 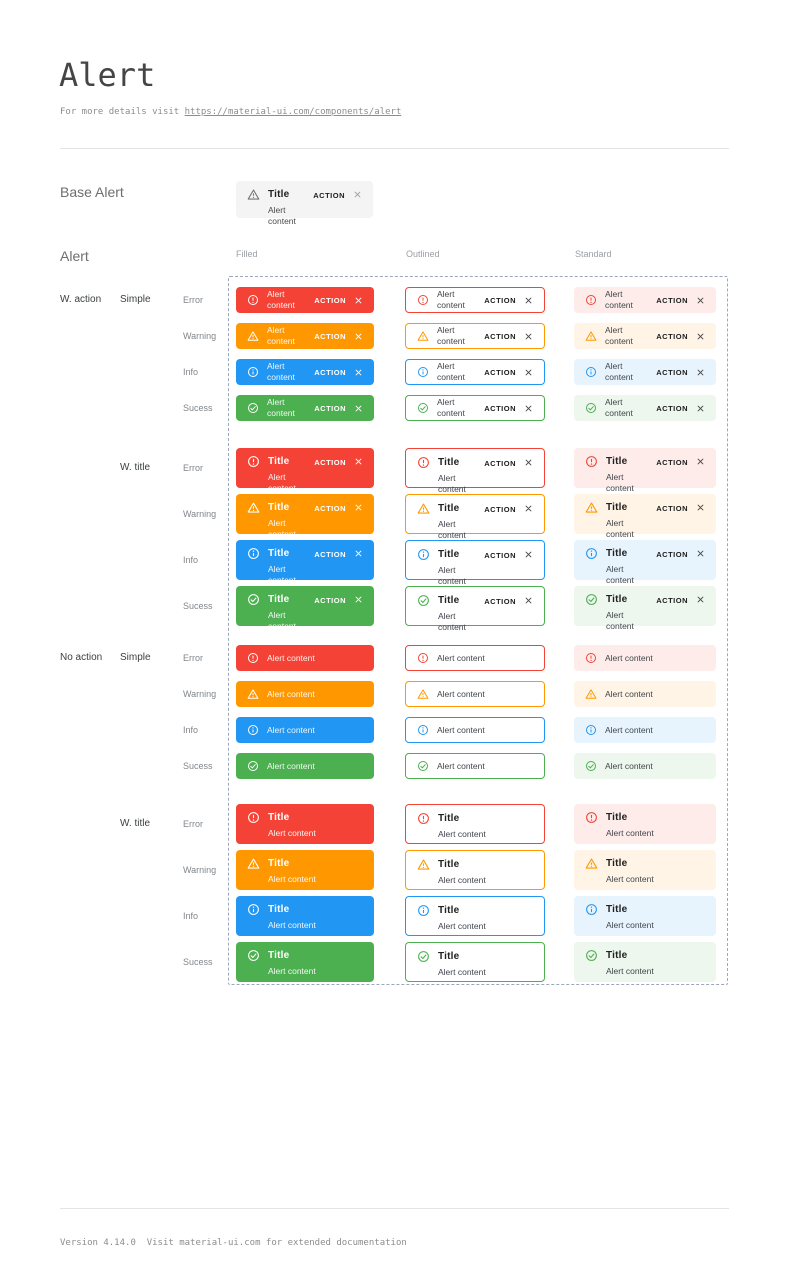 What do you see at coordinates (122, 112) in the screenshot?
I see `subtitle-text: For more details visit` at bounding box center [122, 112].